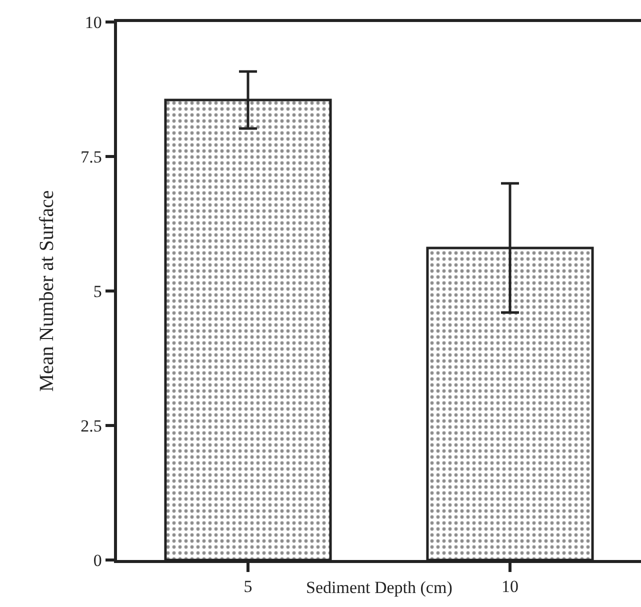 Image resolution: width=641 pixels, height=607 pixels. What do you see at coordinates (91, 426) in the screenshot?
I see `y-tick-label: 2.5` at bounding box center [91, 426].